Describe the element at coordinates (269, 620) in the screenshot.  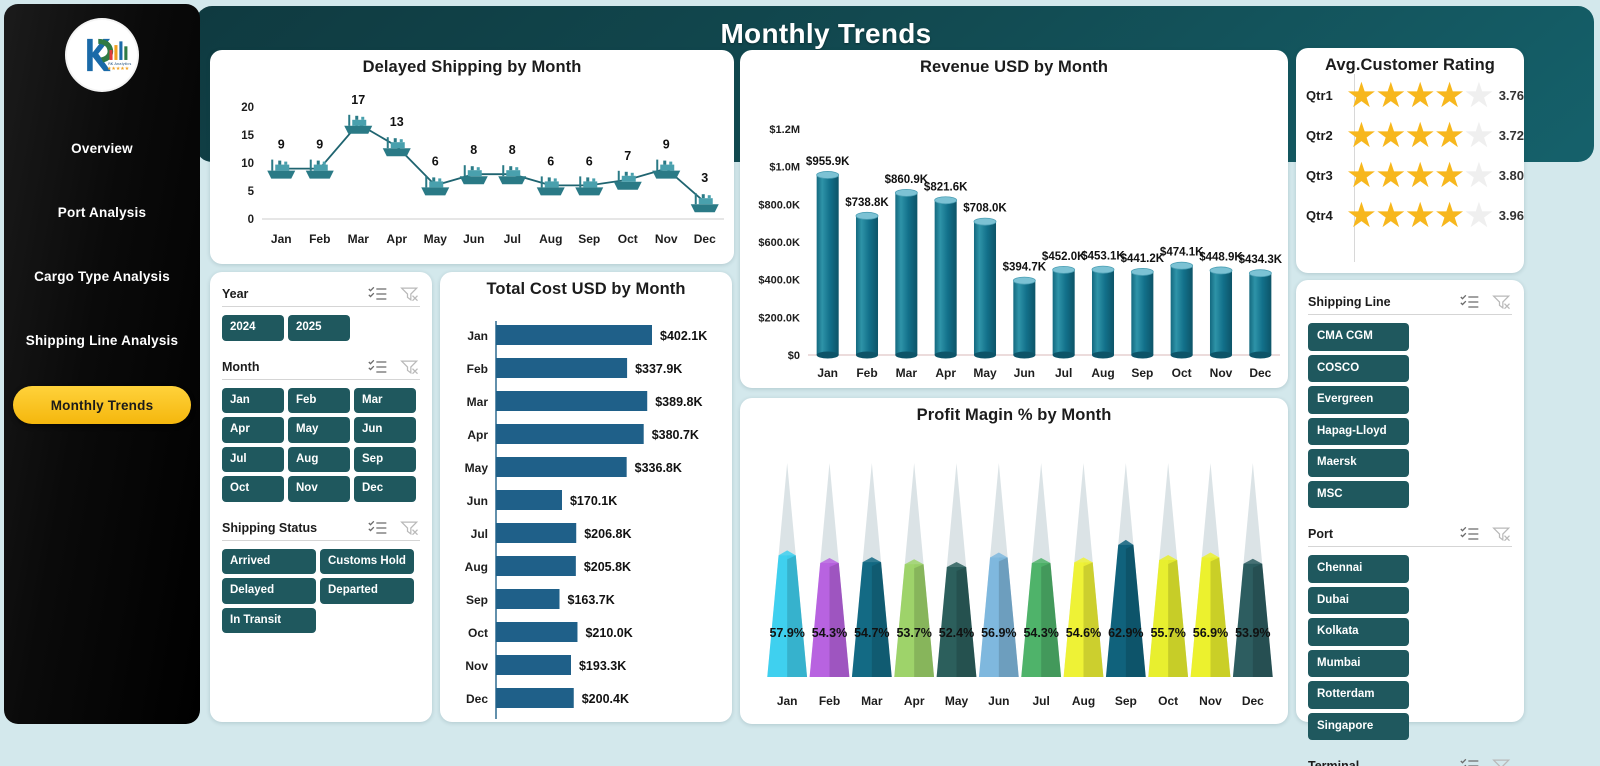
I see `status-chip-4: In Transit` at that location.